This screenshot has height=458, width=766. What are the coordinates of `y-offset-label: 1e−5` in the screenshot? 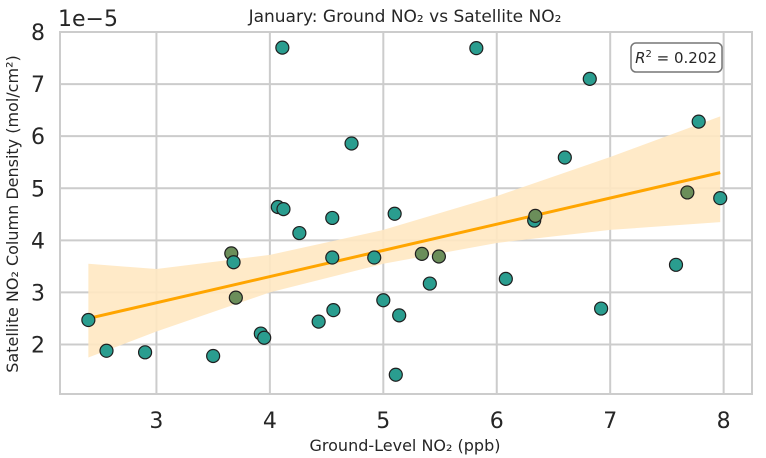 It's located at (88, 19).